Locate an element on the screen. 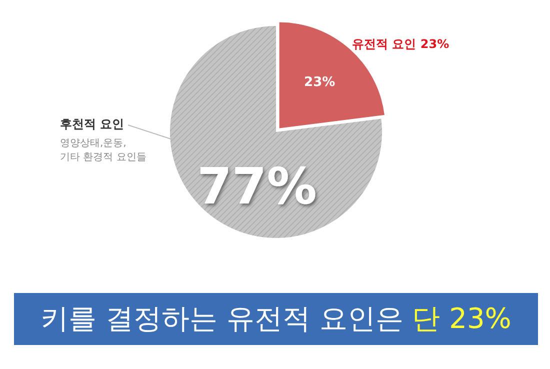  text: 23% is located at coordinates (435, 44).